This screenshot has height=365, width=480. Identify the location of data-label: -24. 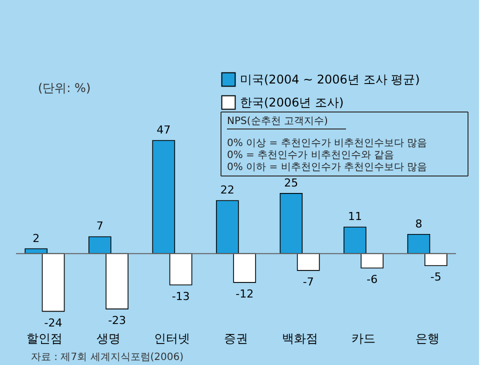
(53, 323).